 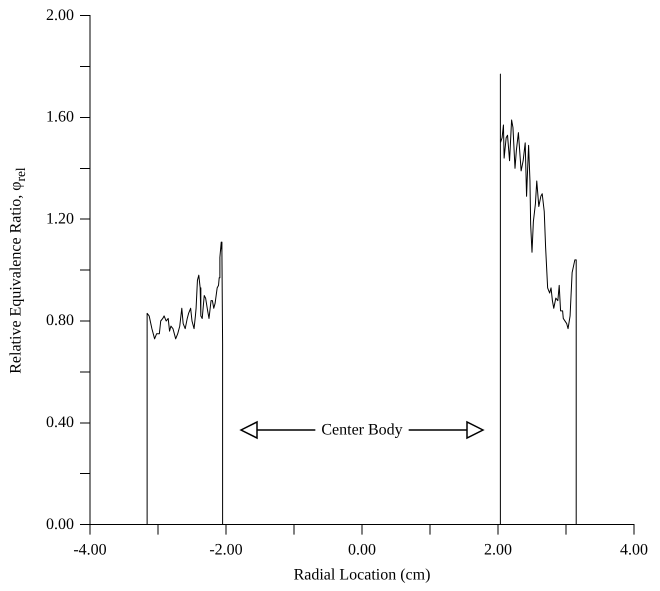 What do you see at coordinates (90, 549) in the screenshot?
I see `x-tick-label: -4.00` at bounding box center [90, 549].